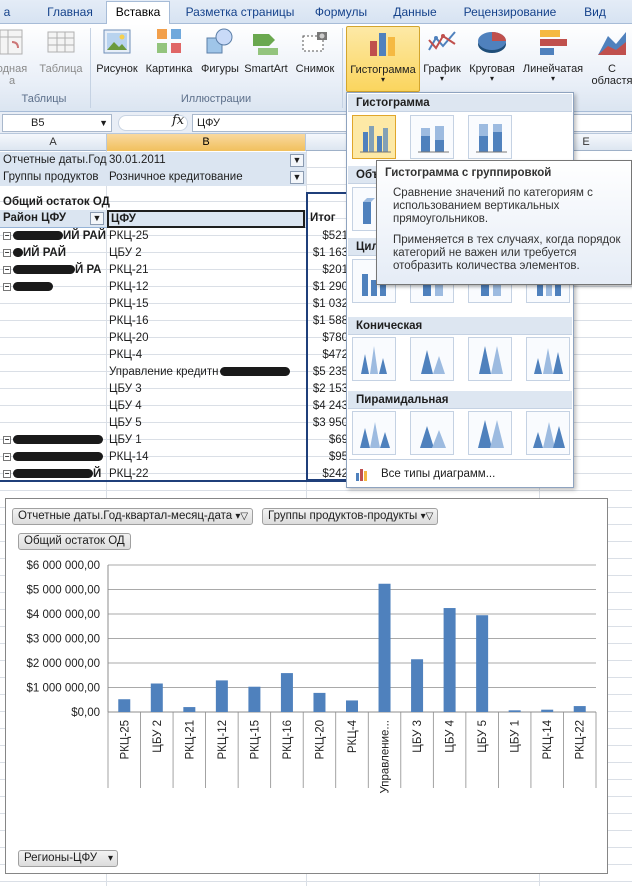  Describe the element at coordinates (169, 59) in the screenshot. I see `clipart-button: Картинка` at that location.